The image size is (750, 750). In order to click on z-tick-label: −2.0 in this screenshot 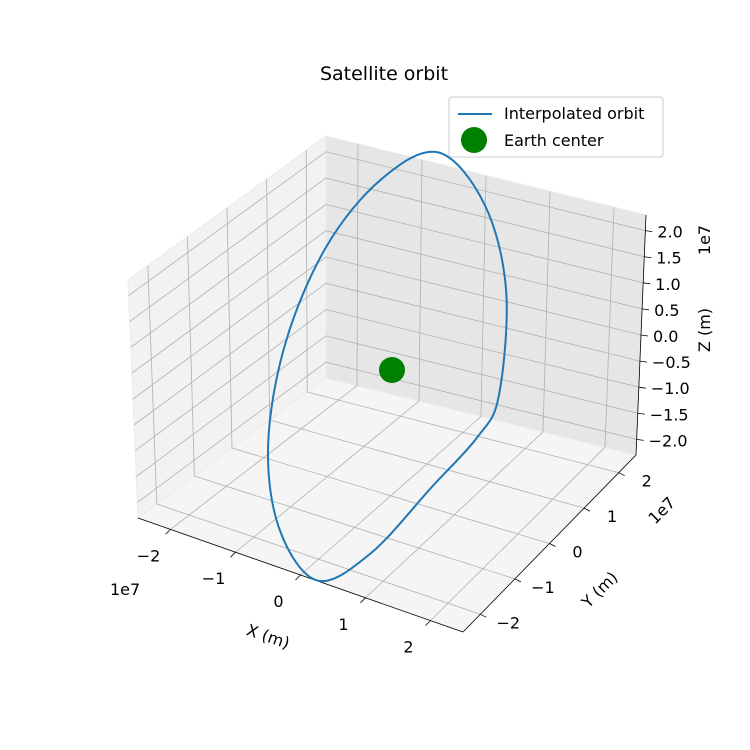, I will do `click(668, 440)`.